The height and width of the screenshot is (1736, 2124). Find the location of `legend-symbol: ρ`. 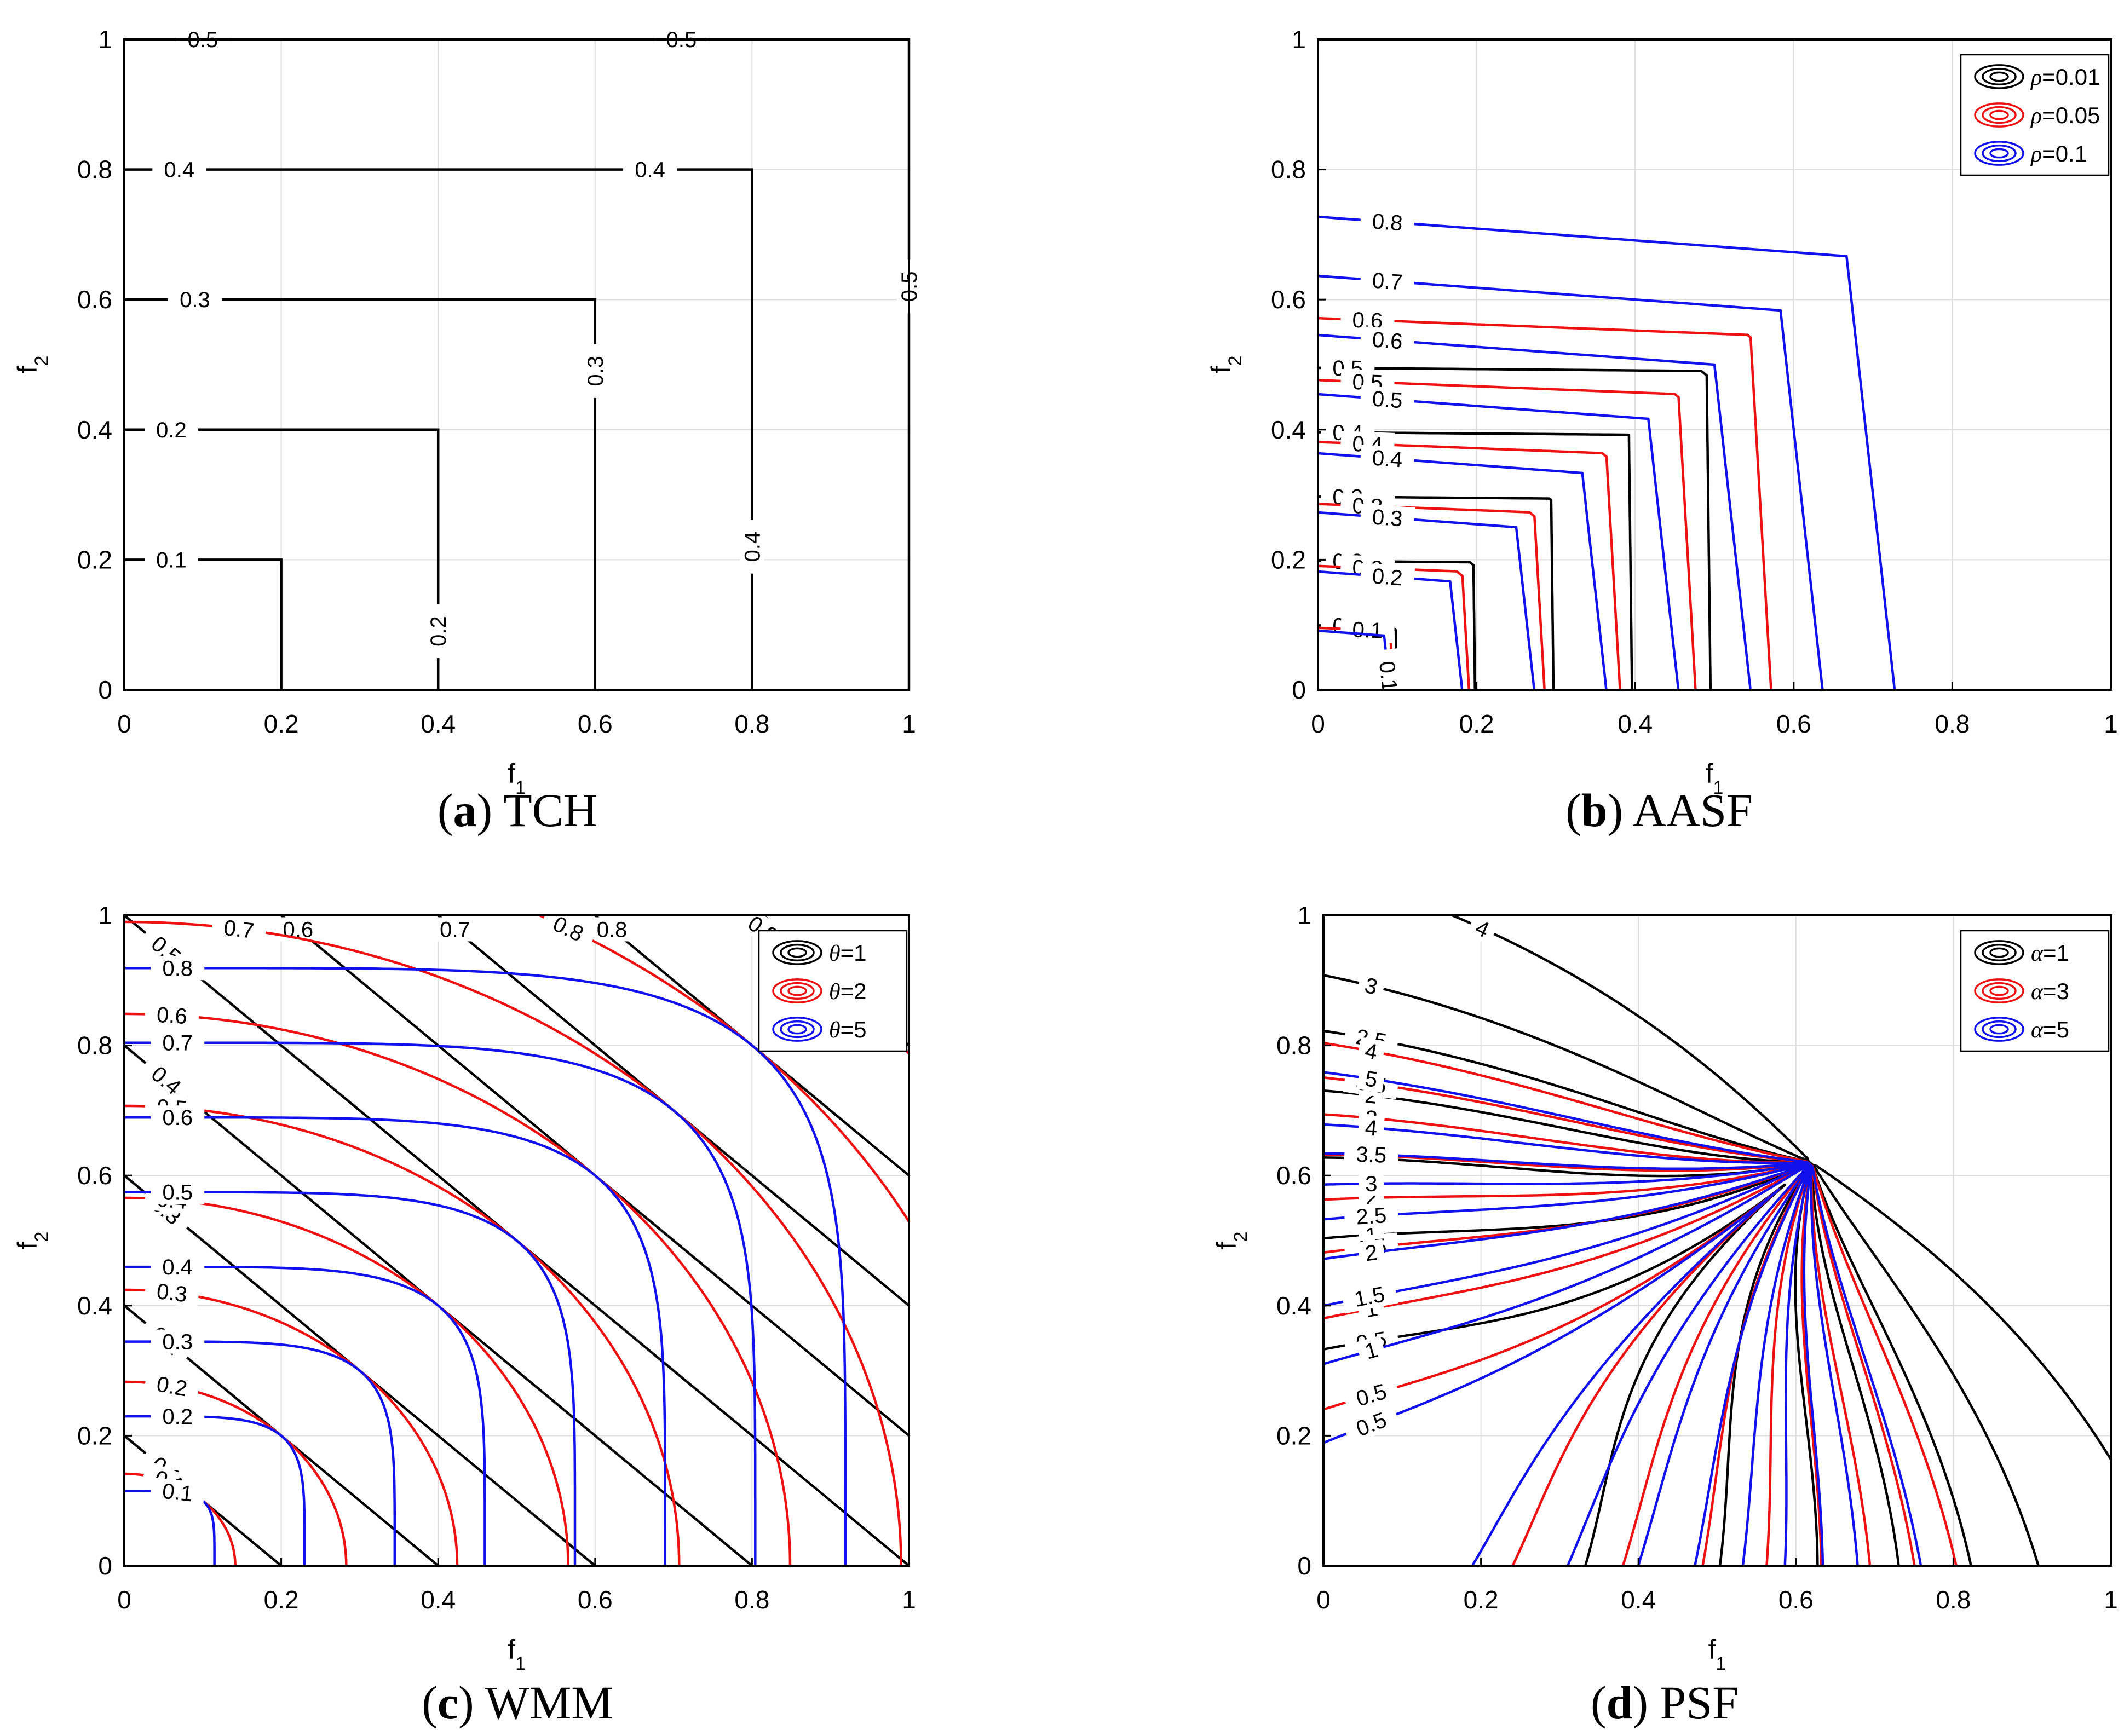

legend-symbol: ρ is located at coordinates (2036, 155).